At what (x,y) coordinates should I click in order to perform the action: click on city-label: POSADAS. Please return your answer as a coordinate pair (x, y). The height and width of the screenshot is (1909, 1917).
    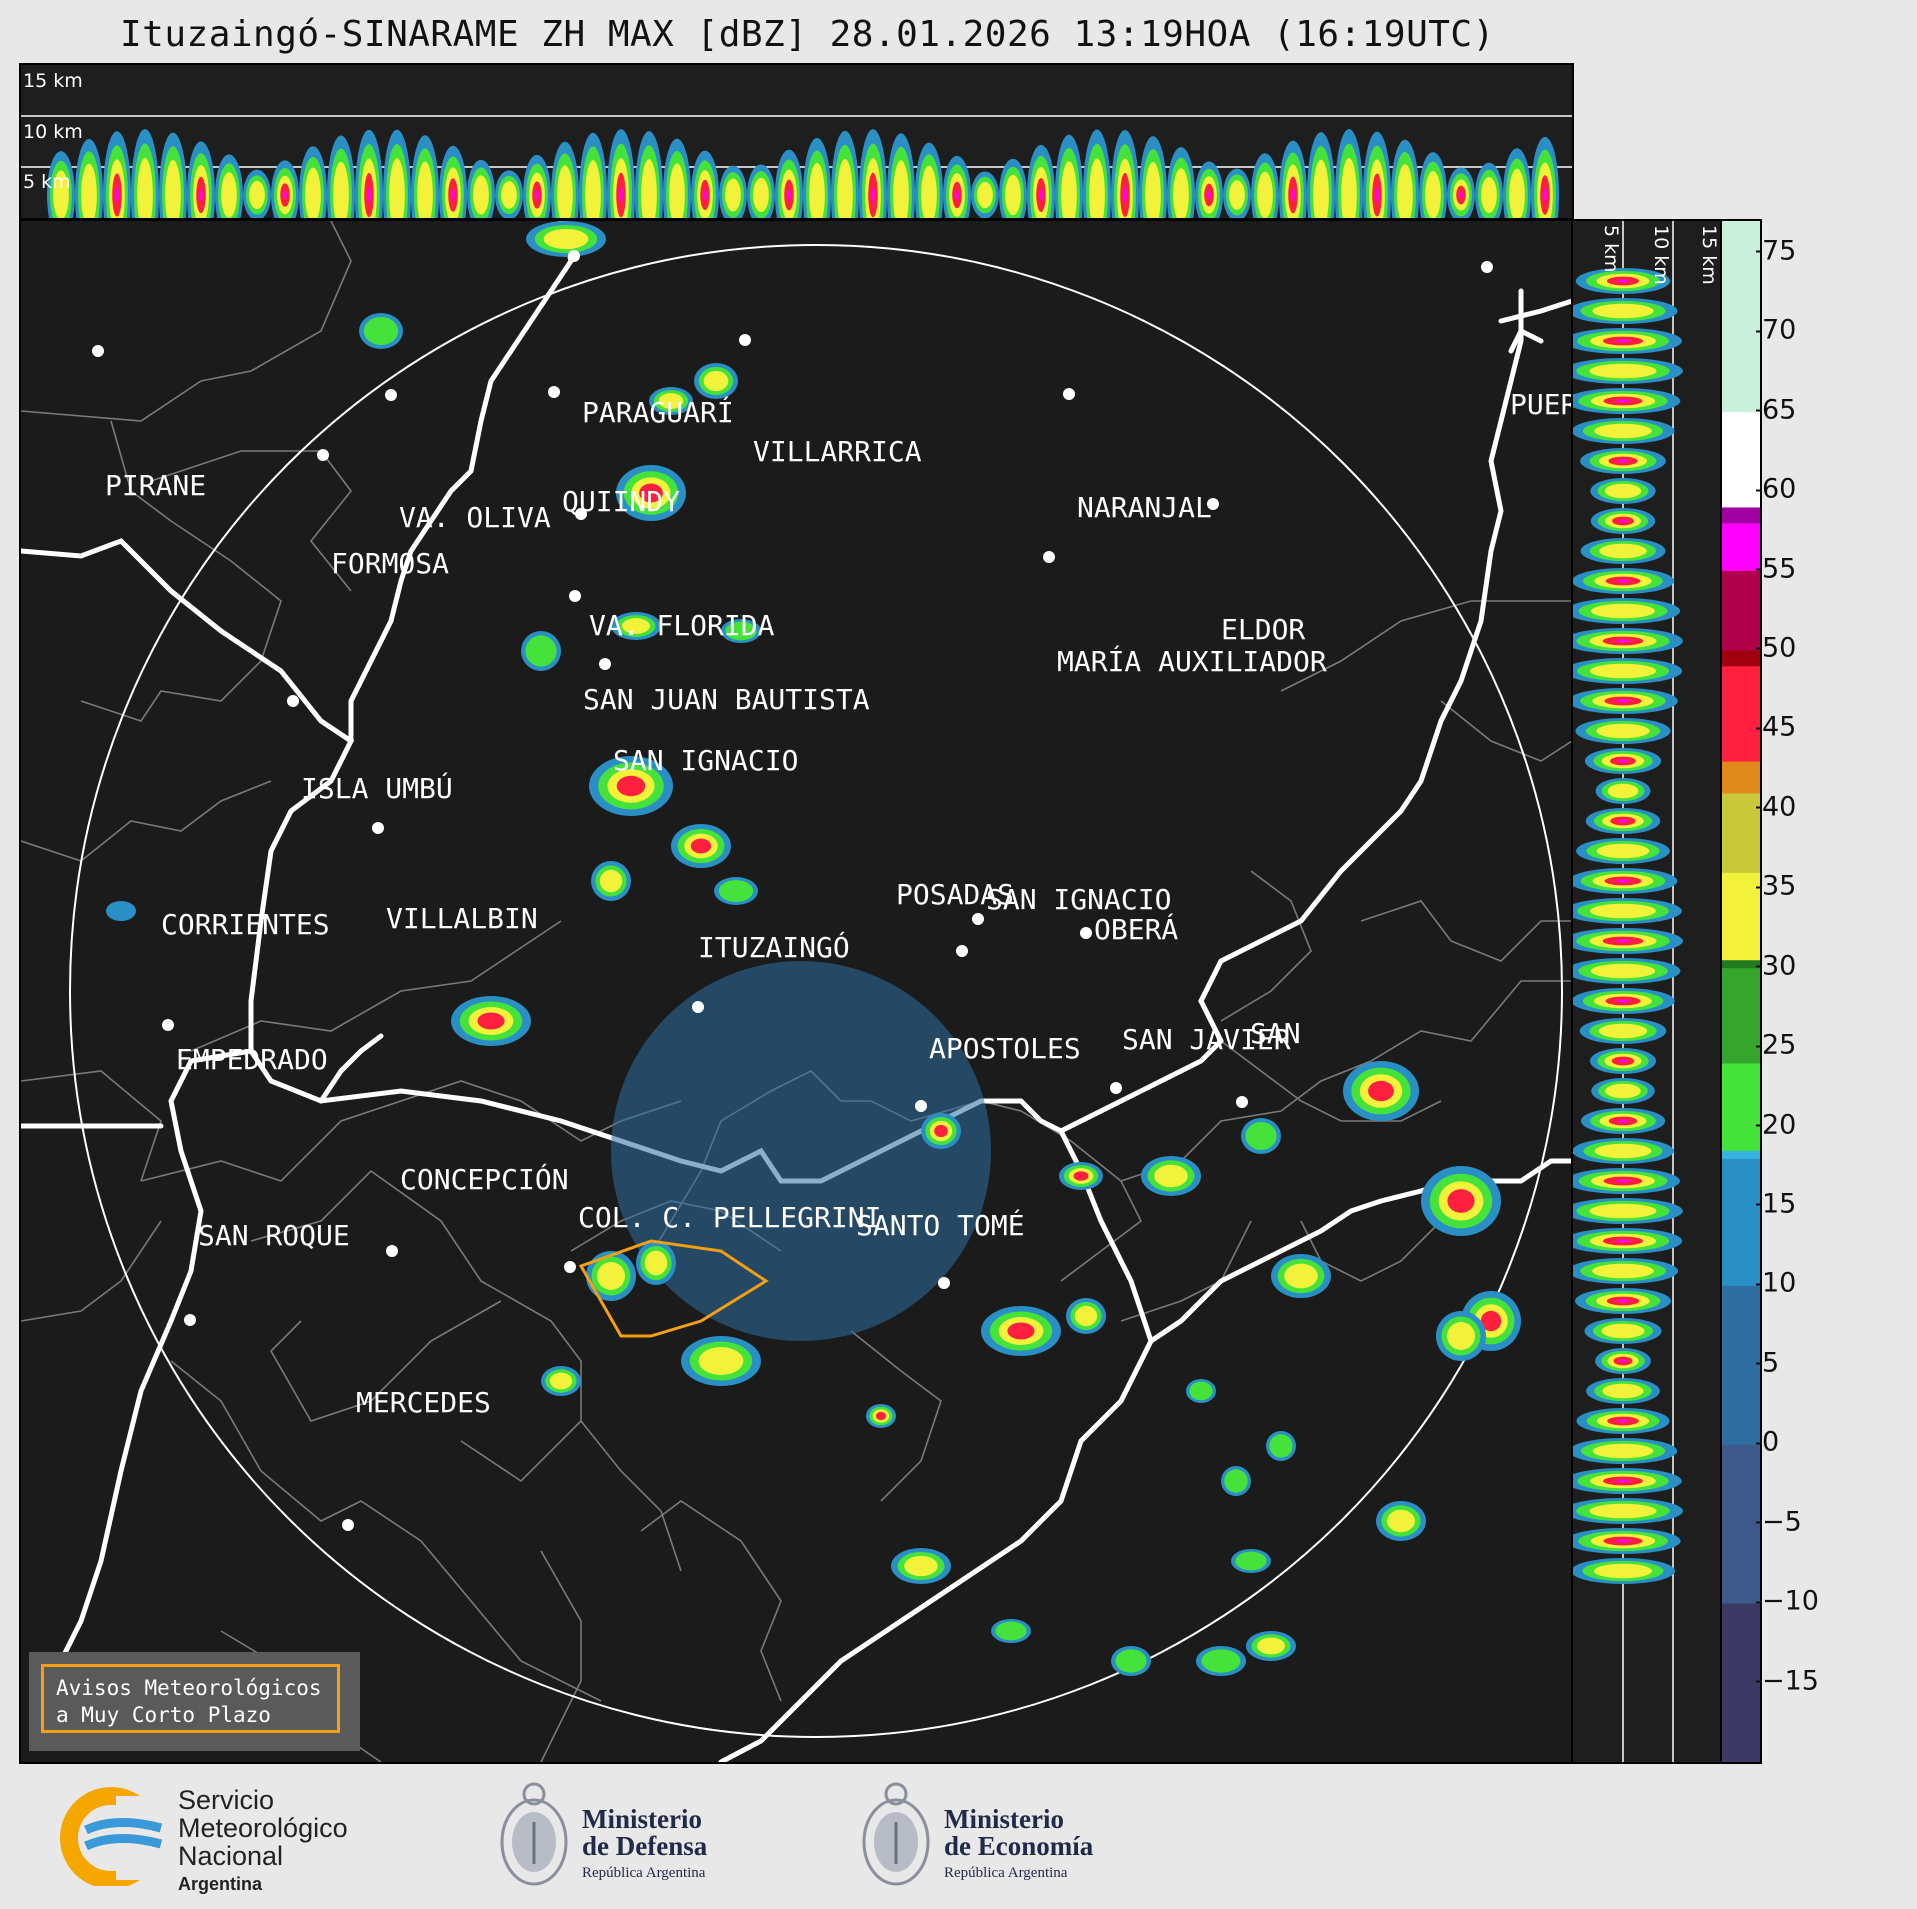
    Looking at the image, I should click on (955, 894).